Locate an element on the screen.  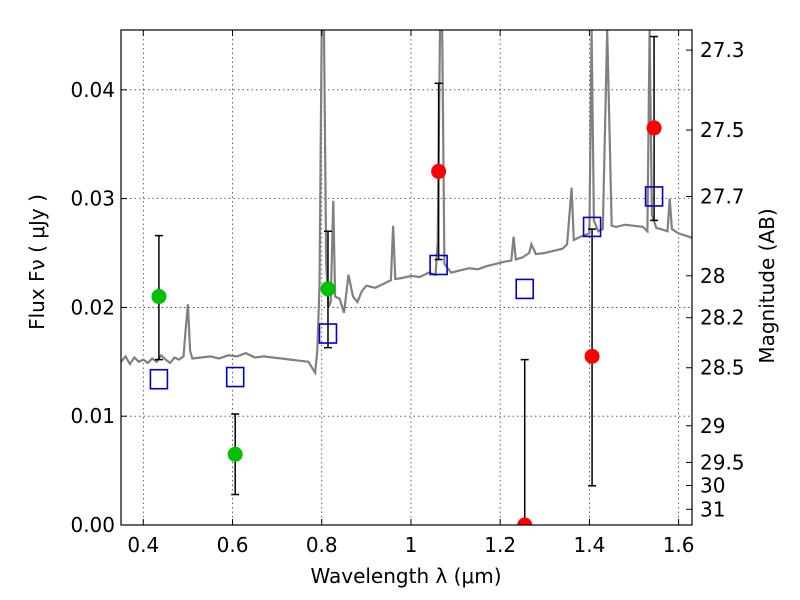
y-tick-label-0: 0.00 is located at coordinates (92, 525).